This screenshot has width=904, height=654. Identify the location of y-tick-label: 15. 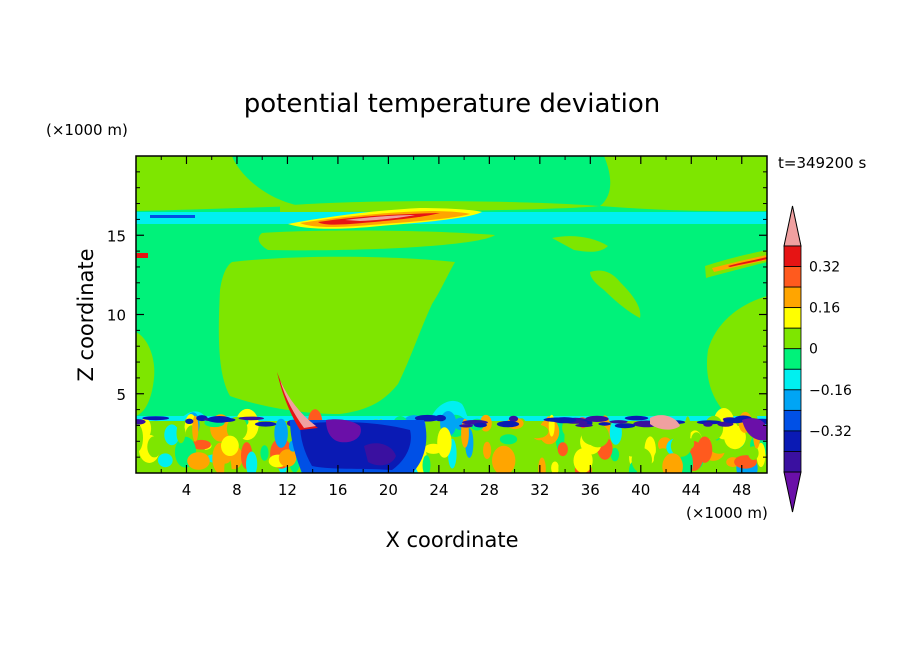
(116, 236).